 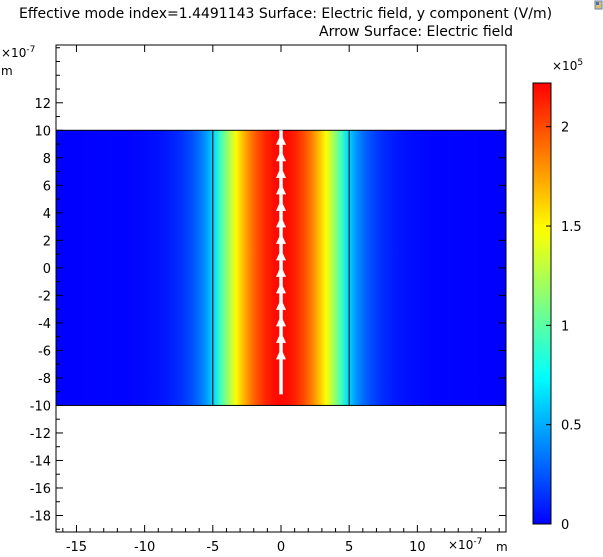 I want to click on y-tick-label: -18, so click(x=40, y=516).